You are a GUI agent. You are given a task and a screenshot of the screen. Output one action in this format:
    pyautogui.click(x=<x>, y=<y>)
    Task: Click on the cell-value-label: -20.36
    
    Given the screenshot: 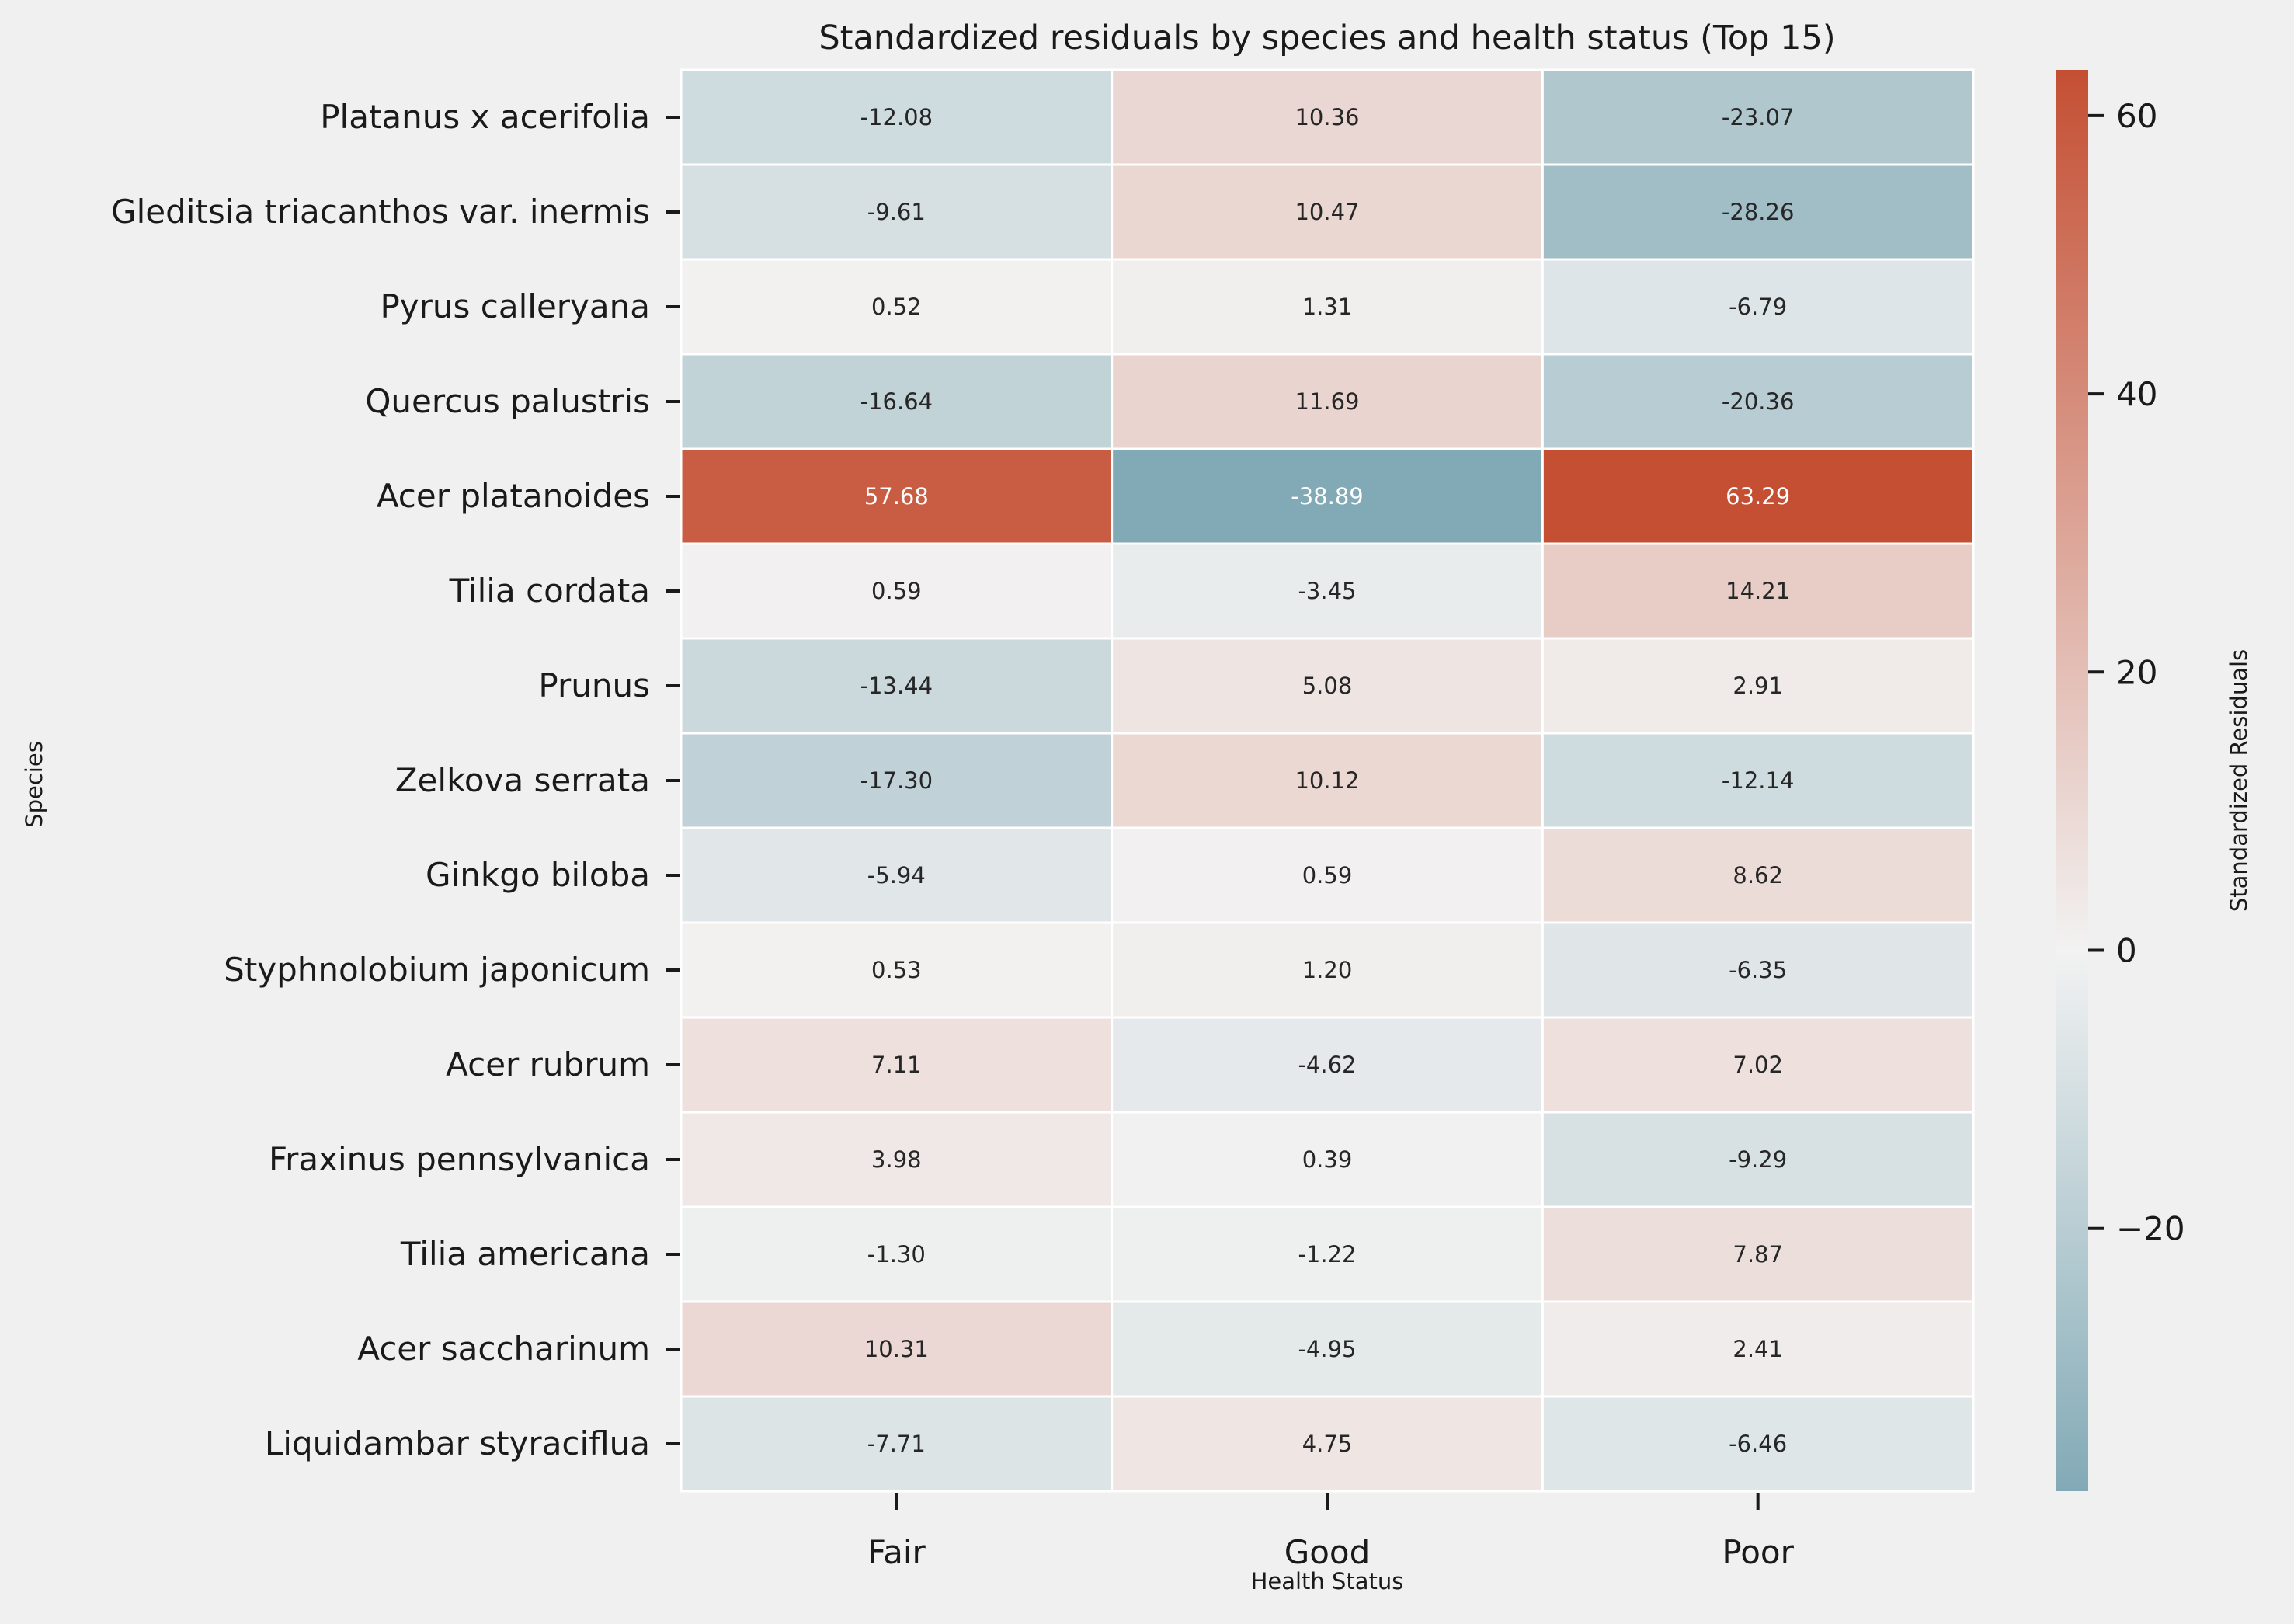 What is the action you would take?
    pyautogui.click(x=1759, y=401)
    